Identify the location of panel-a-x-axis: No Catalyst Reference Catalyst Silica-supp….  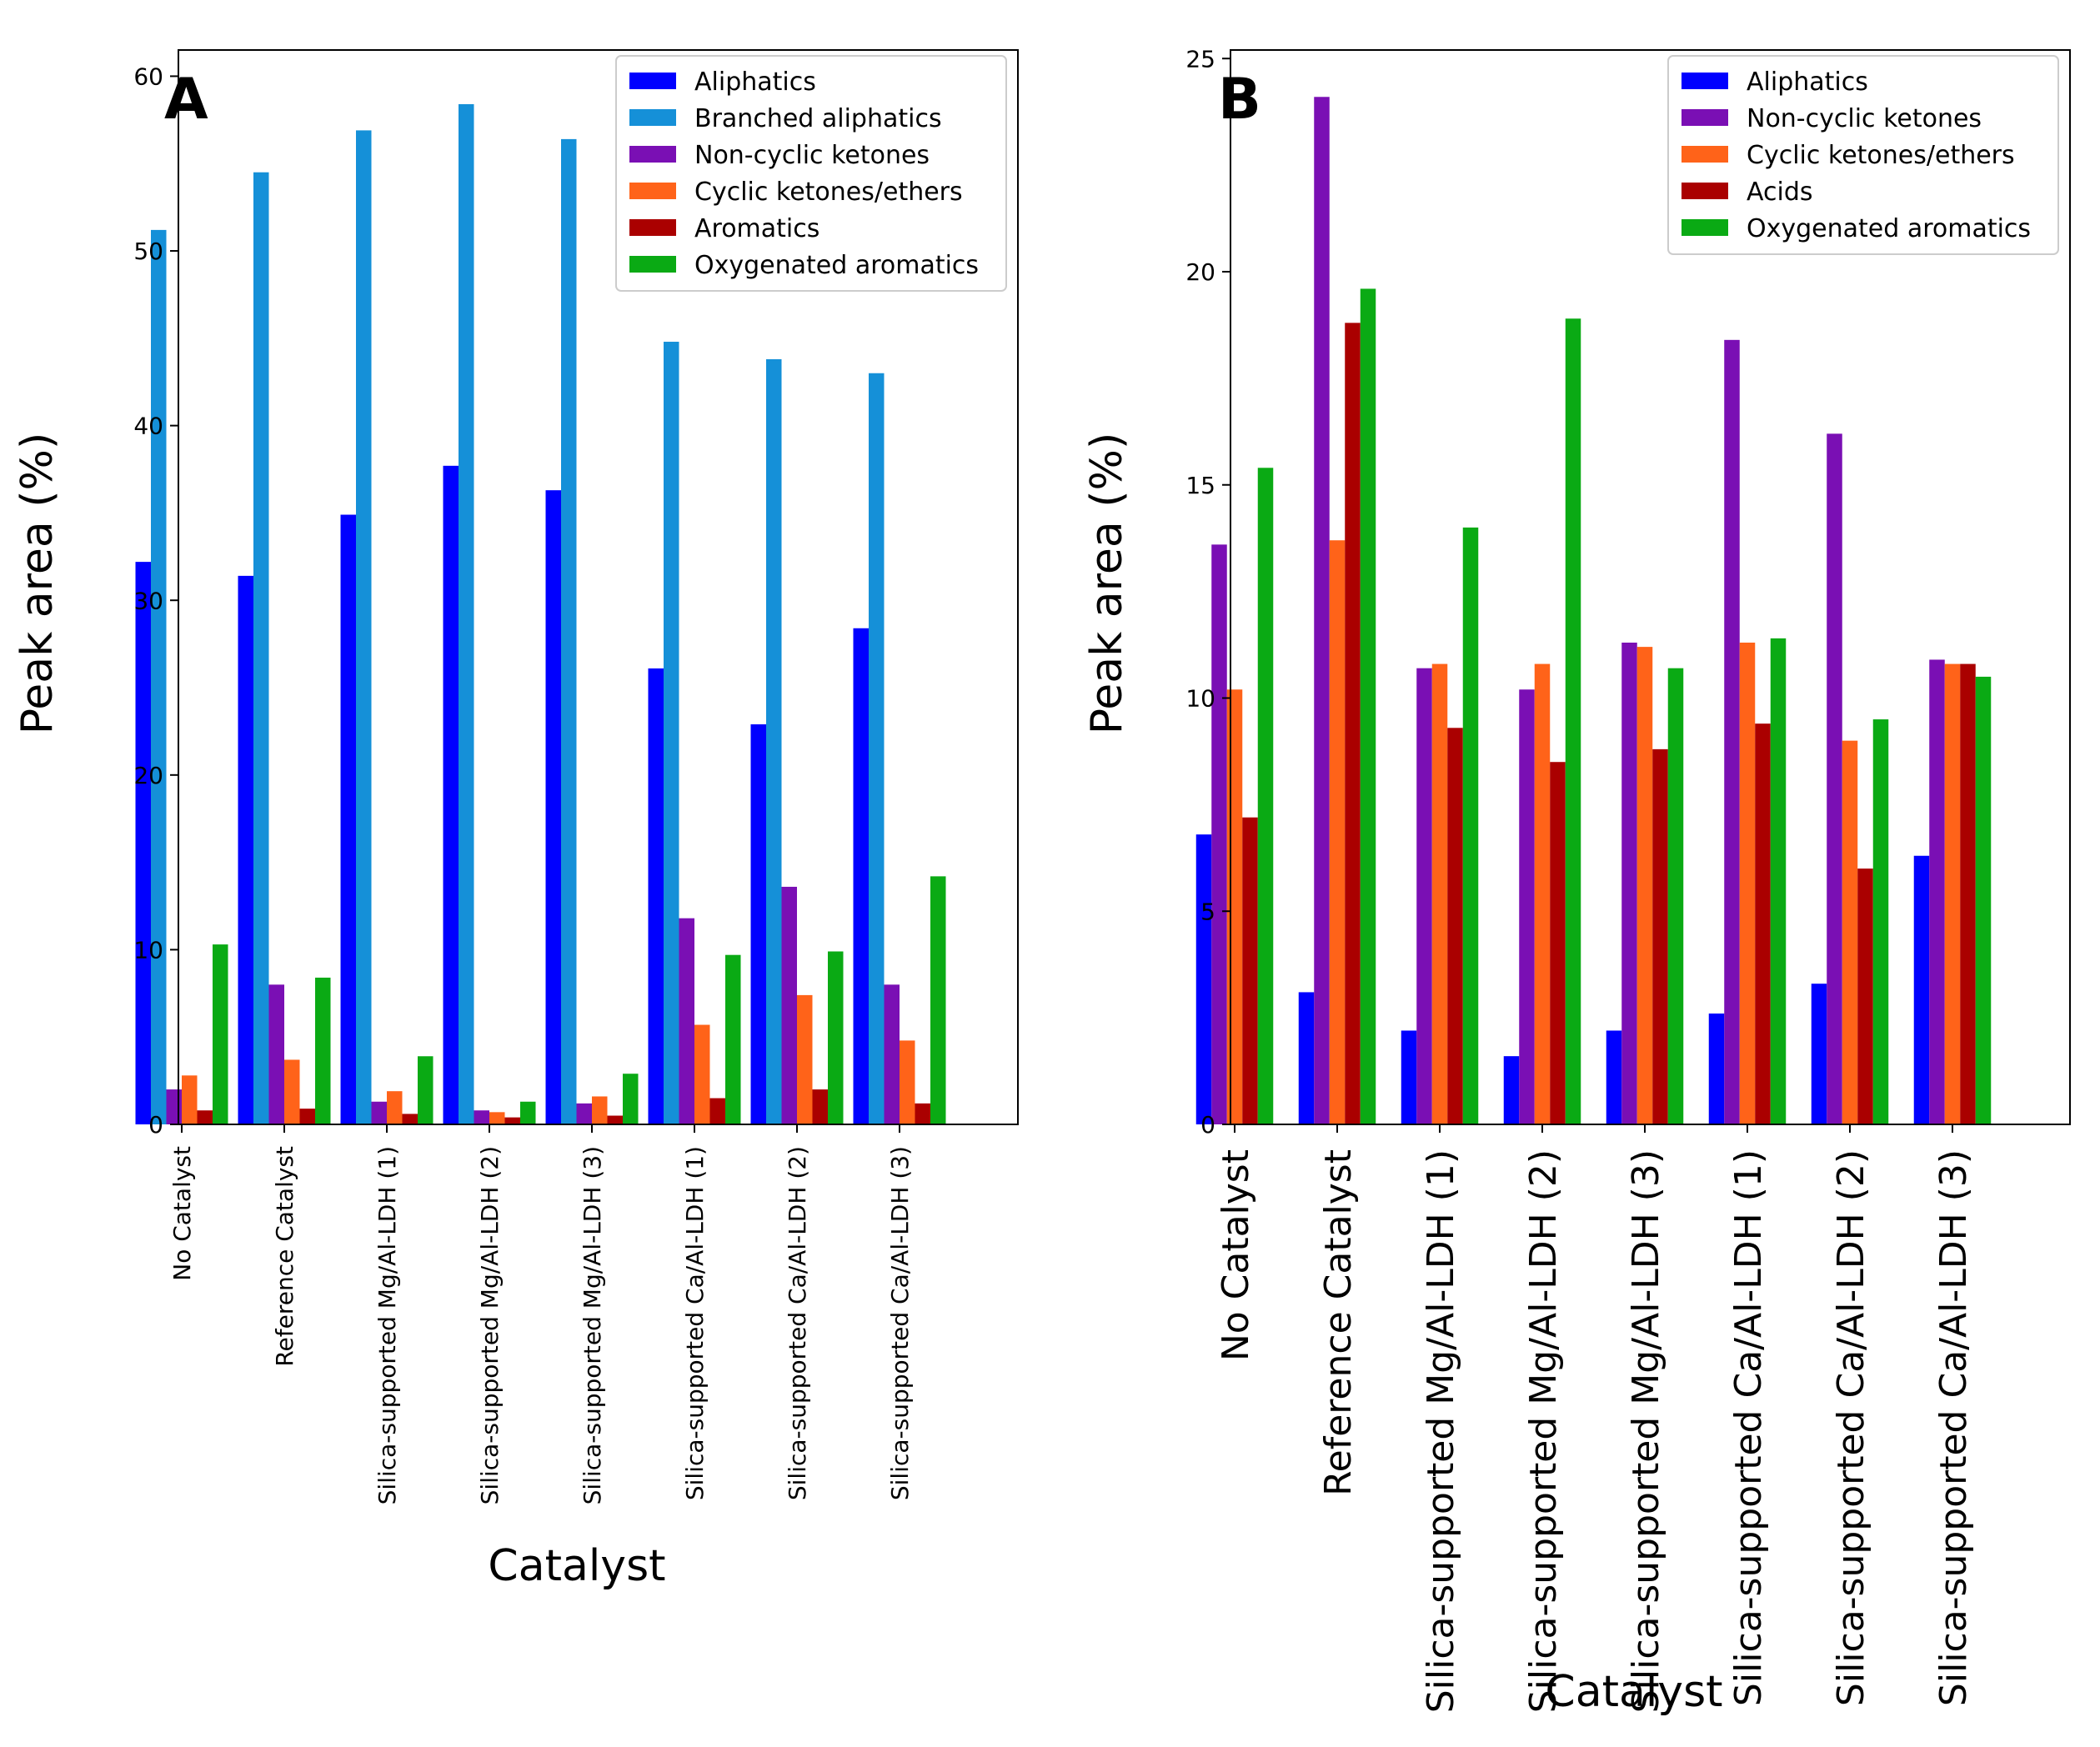
(541, 1314).